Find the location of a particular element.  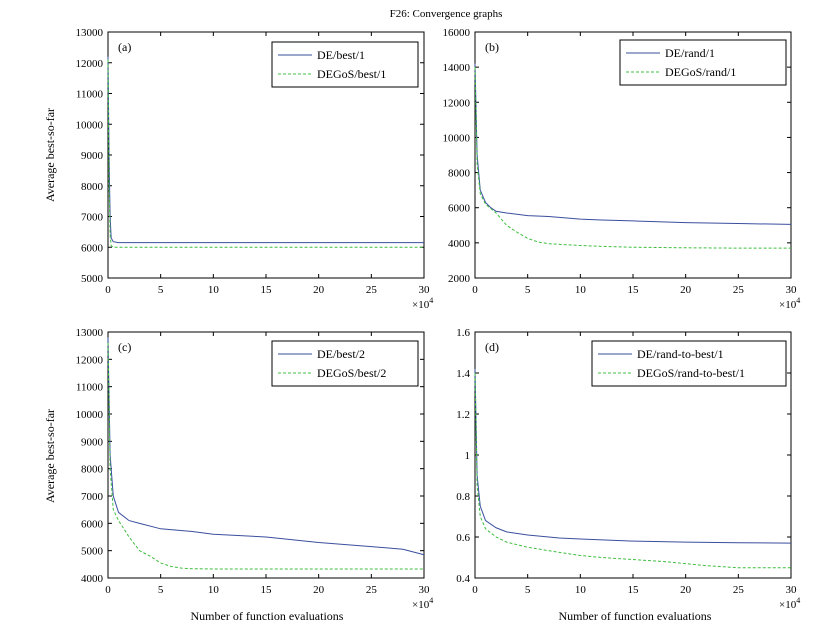

y-tick-label: 0.8 is located at coordinates (463, 497).